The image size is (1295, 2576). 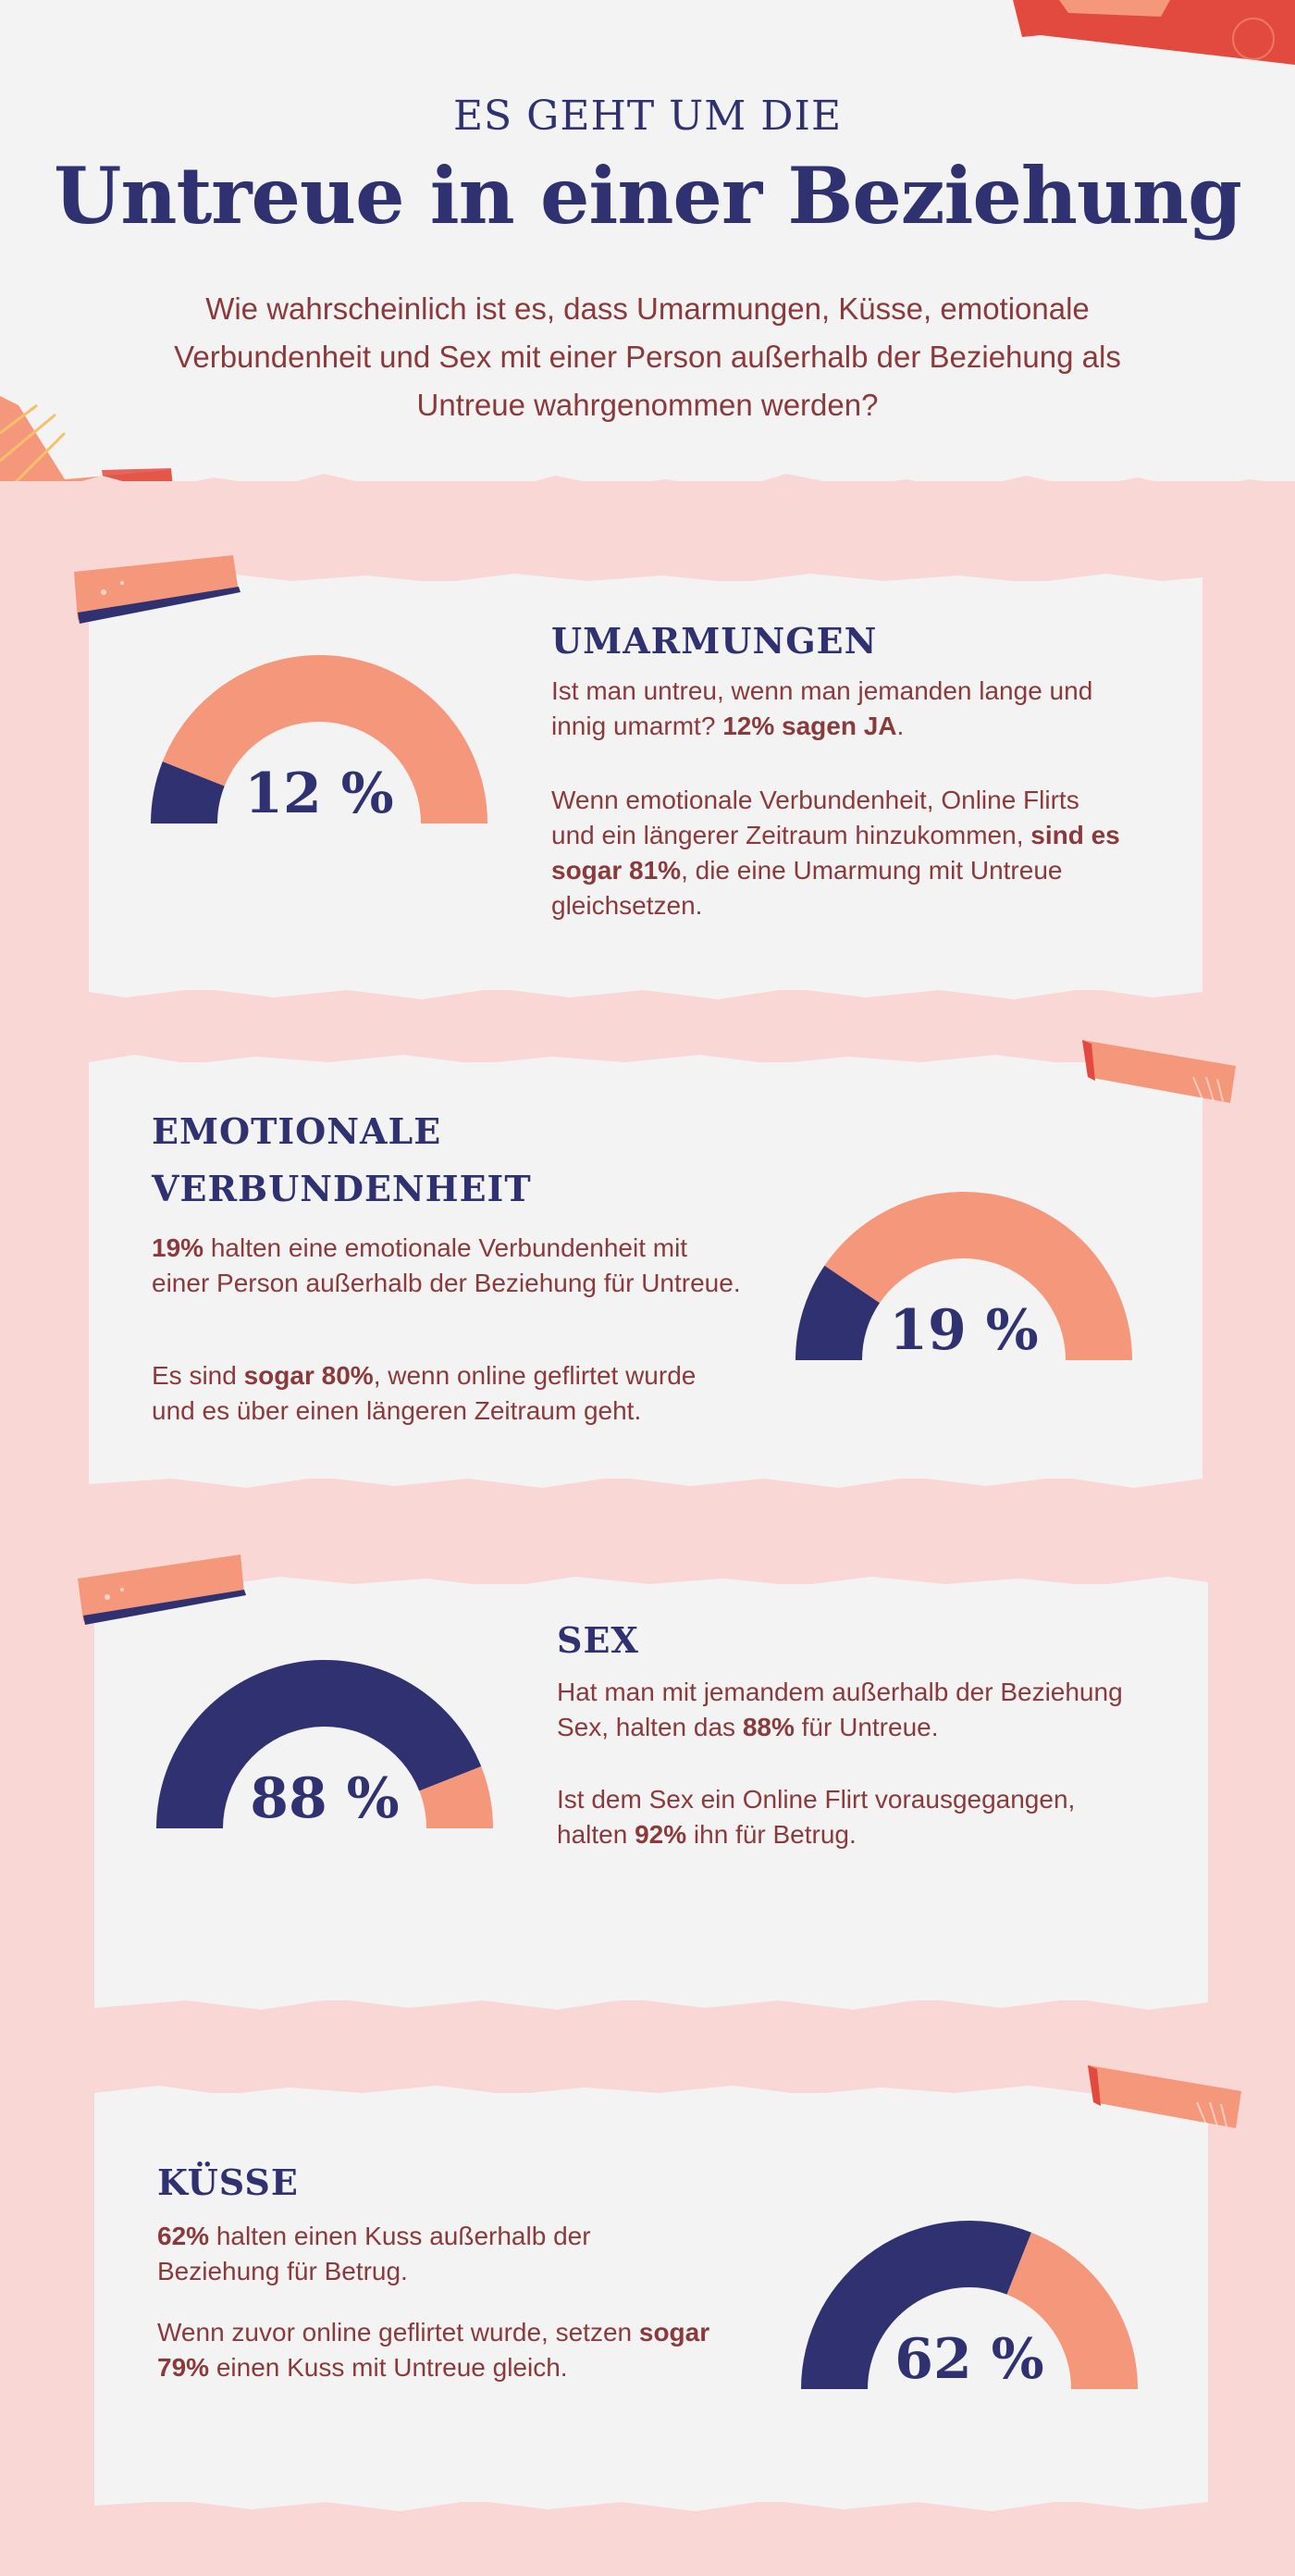 I want to click on text-highlight: 62%, so click(x=184, y=2236).